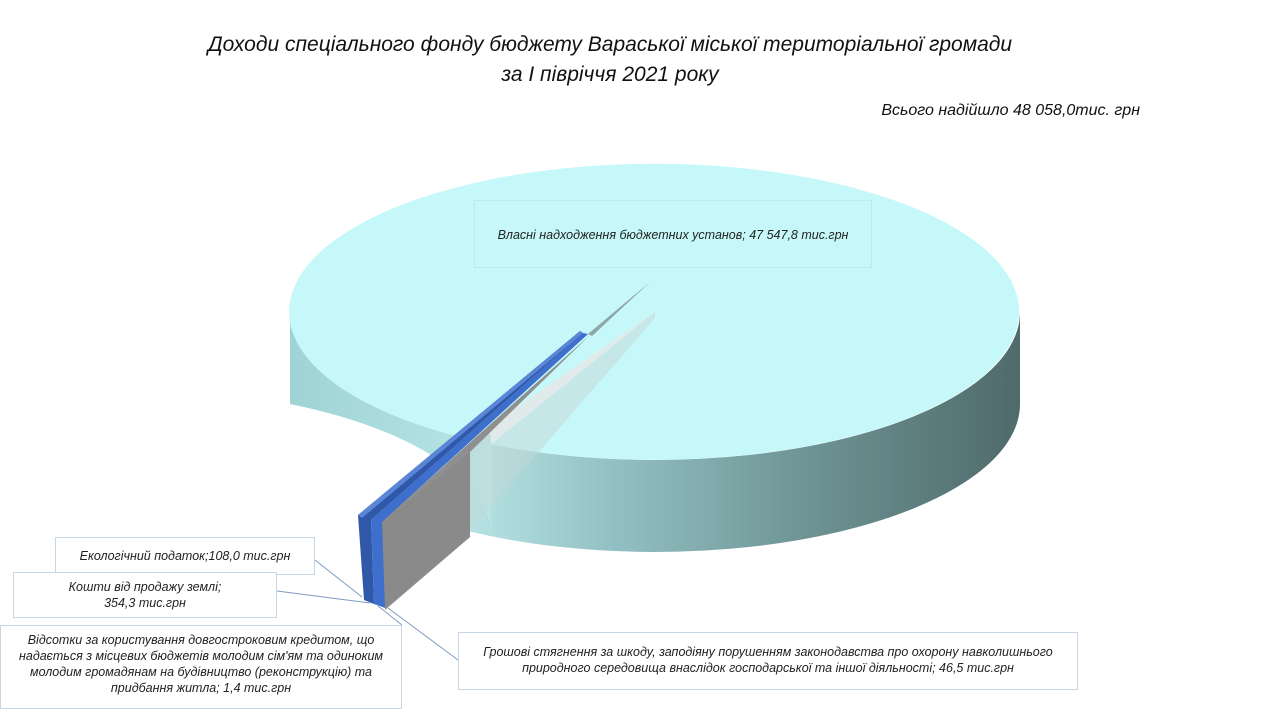 The image size is (1280, 720). Describe the element at coordinates (145, 603) in the screenshot. I see `label-land-line-2: 354,3 тис.грн` at that location.